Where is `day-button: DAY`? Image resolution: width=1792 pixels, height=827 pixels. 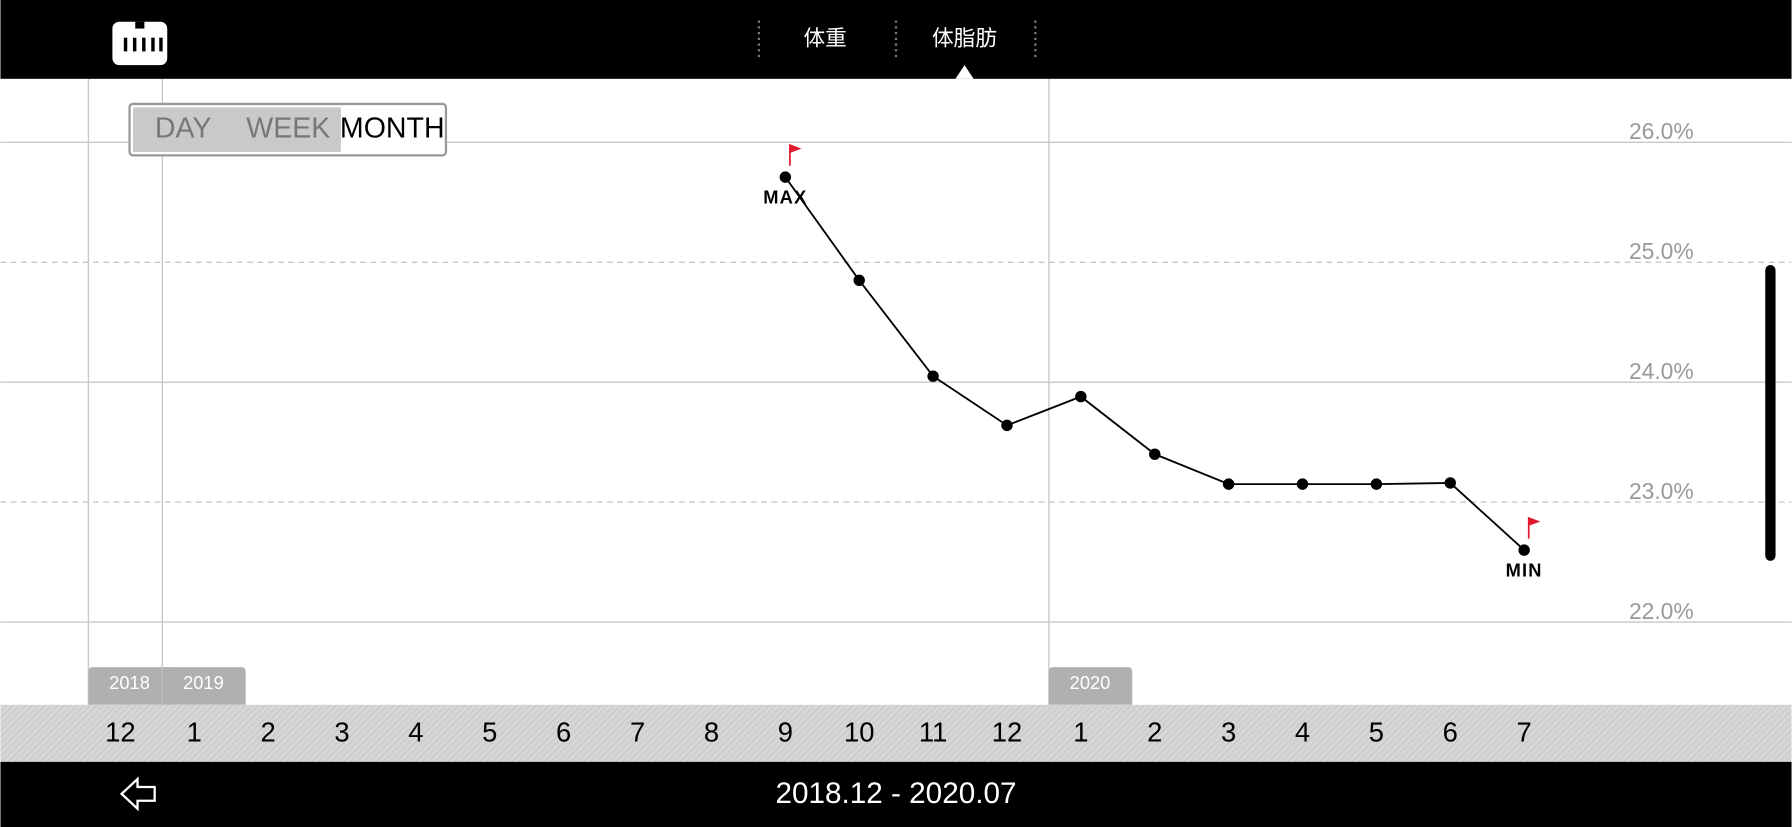
day-button: DAY is located at coordinates (183, 129).